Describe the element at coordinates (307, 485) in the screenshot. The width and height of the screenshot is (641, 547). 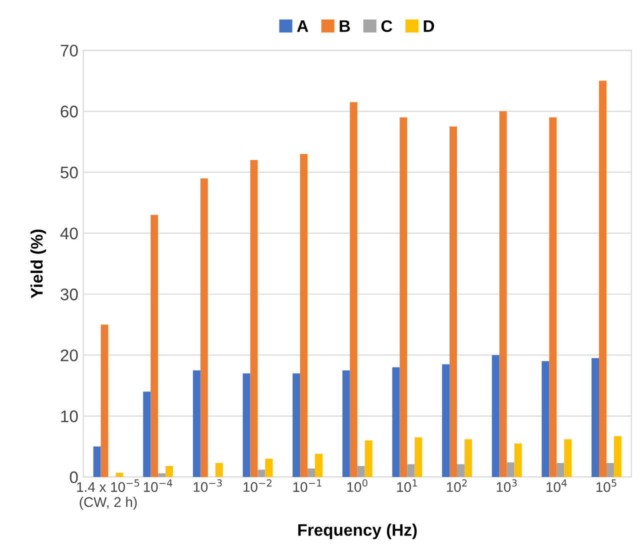
I see `x-tick-label: 10$^{−1}$` at that location.